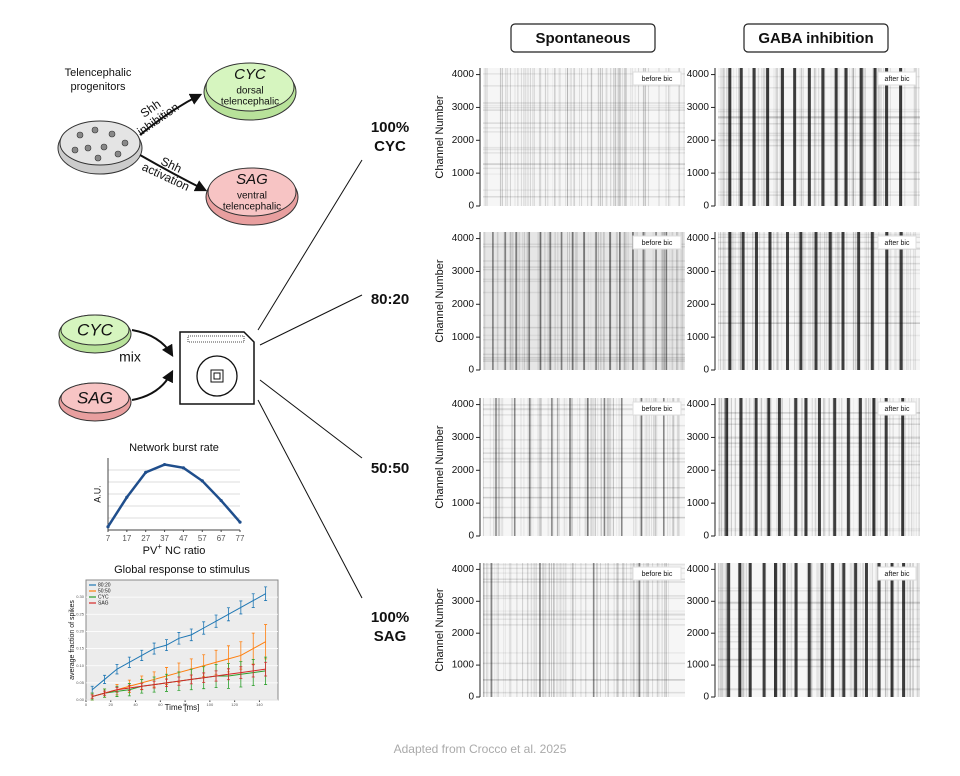 Image resolution: width=960 pixels, height=776 pixels. What do you see at coordinates (185, 704) in the screenshot?
I see `x-tick-label: 80` at bounding box center [185, 704].